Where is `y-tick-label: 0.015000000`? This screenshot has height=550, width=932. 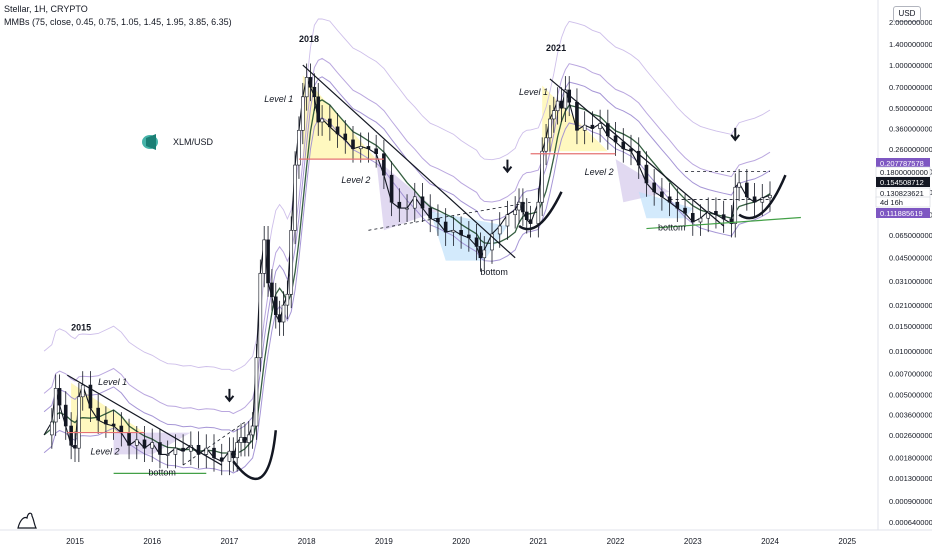
y-tick-label: 0.015000000 is located at coordinates (910, 326).